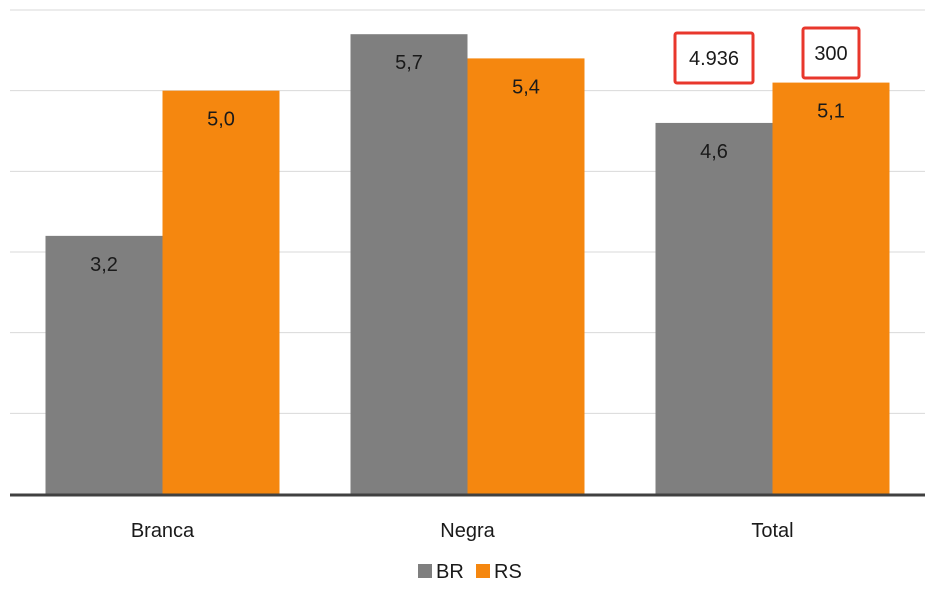 This screenshot has height=595, width=931. Describe the element at coordinates (467, 531) in the screenshot. I see `category-label: Negra` at that location.